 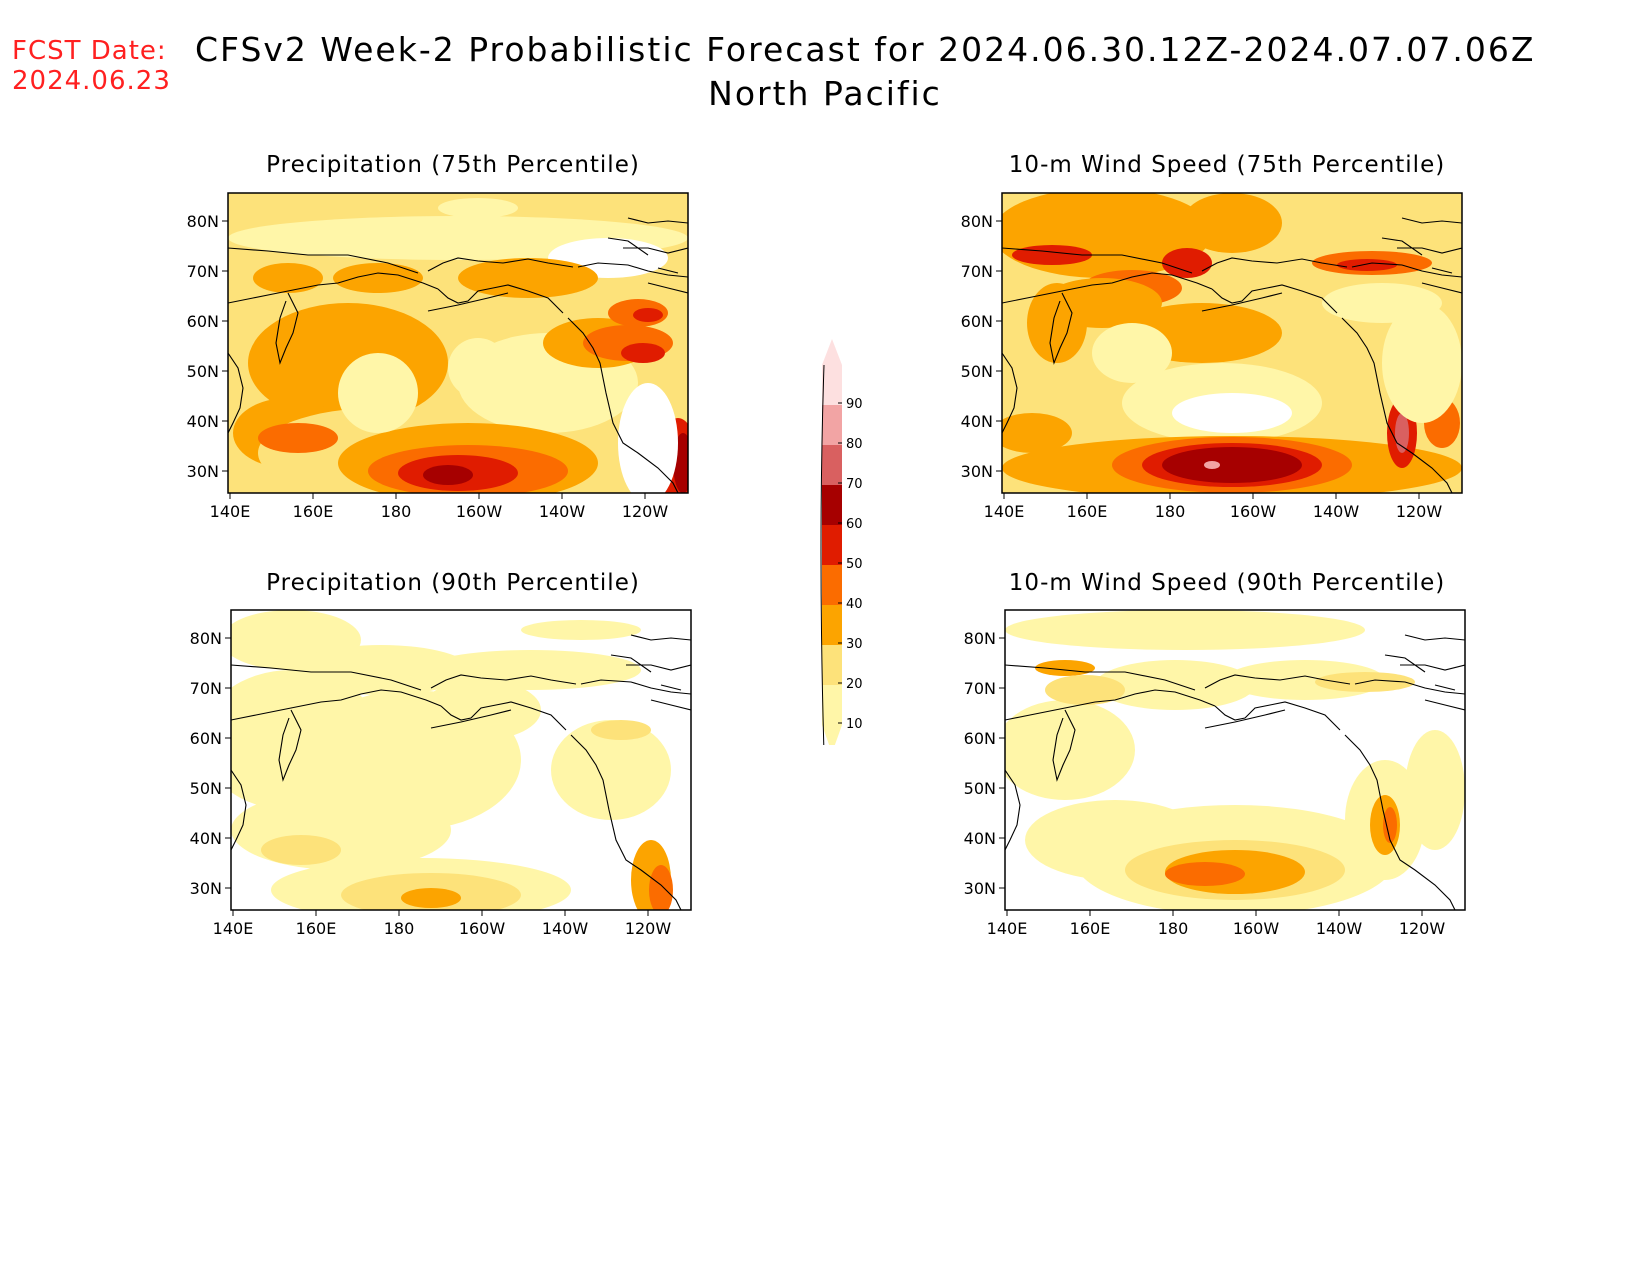 What do you see at coordinates (453, 583) in the screenshot?
I see `panel-title-precip90: Precipitation (90th Percentile)` at bounding box center [453, 583].